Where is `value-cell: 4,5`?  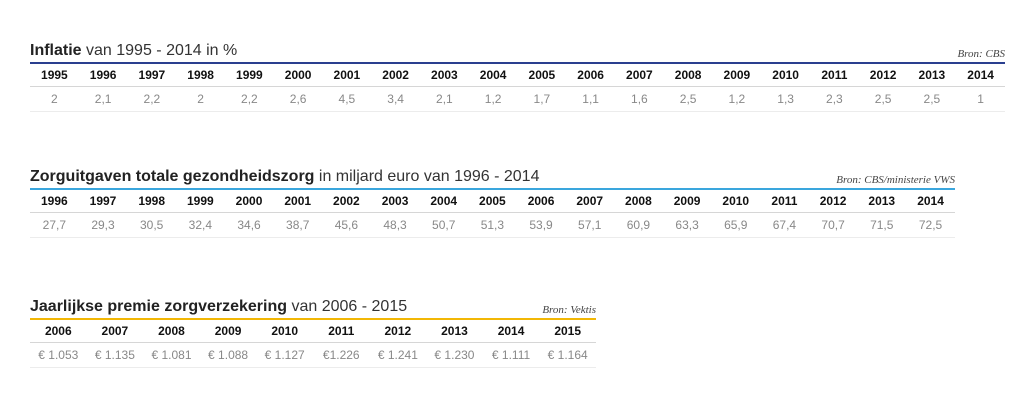 value-cell: 4,5 is located at coordinates (347, 99).